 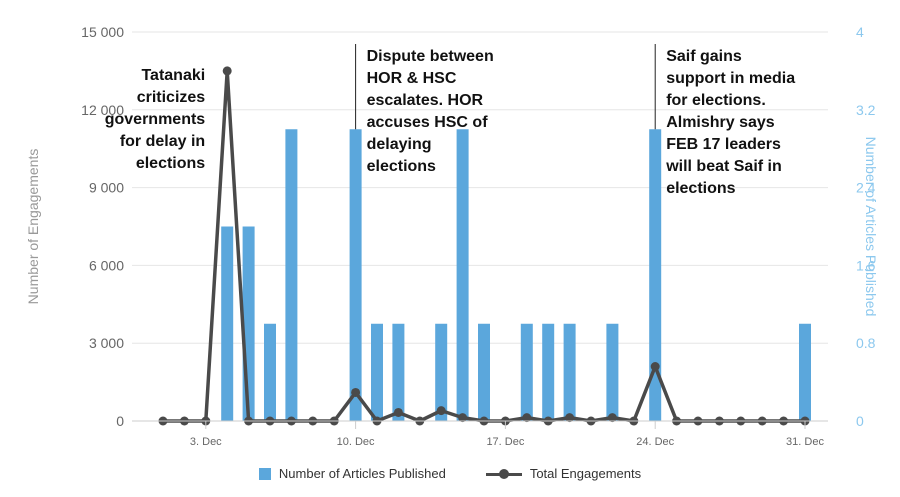 I want to click on x-tick-label: 24. Dec, so click(x=655, y=442).